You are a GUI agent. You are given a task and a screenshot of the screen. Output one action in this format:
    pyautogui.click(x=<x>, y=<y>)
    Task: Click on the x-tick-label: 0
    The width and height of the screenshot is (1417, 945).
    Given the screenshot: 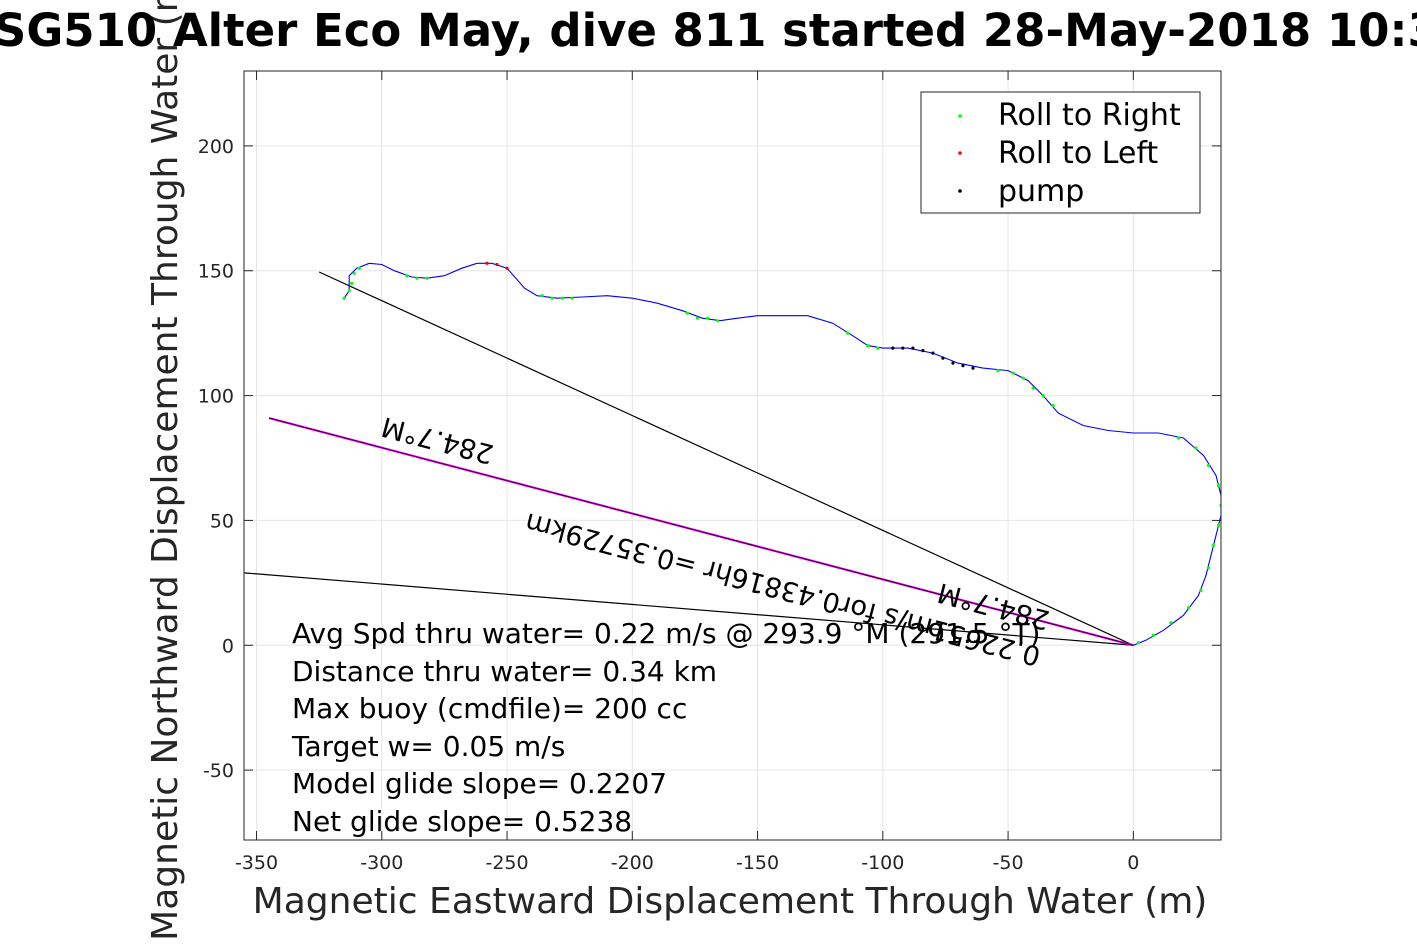 What is the action you would take?
    pyautogui.click(x=1133, y=863)
    